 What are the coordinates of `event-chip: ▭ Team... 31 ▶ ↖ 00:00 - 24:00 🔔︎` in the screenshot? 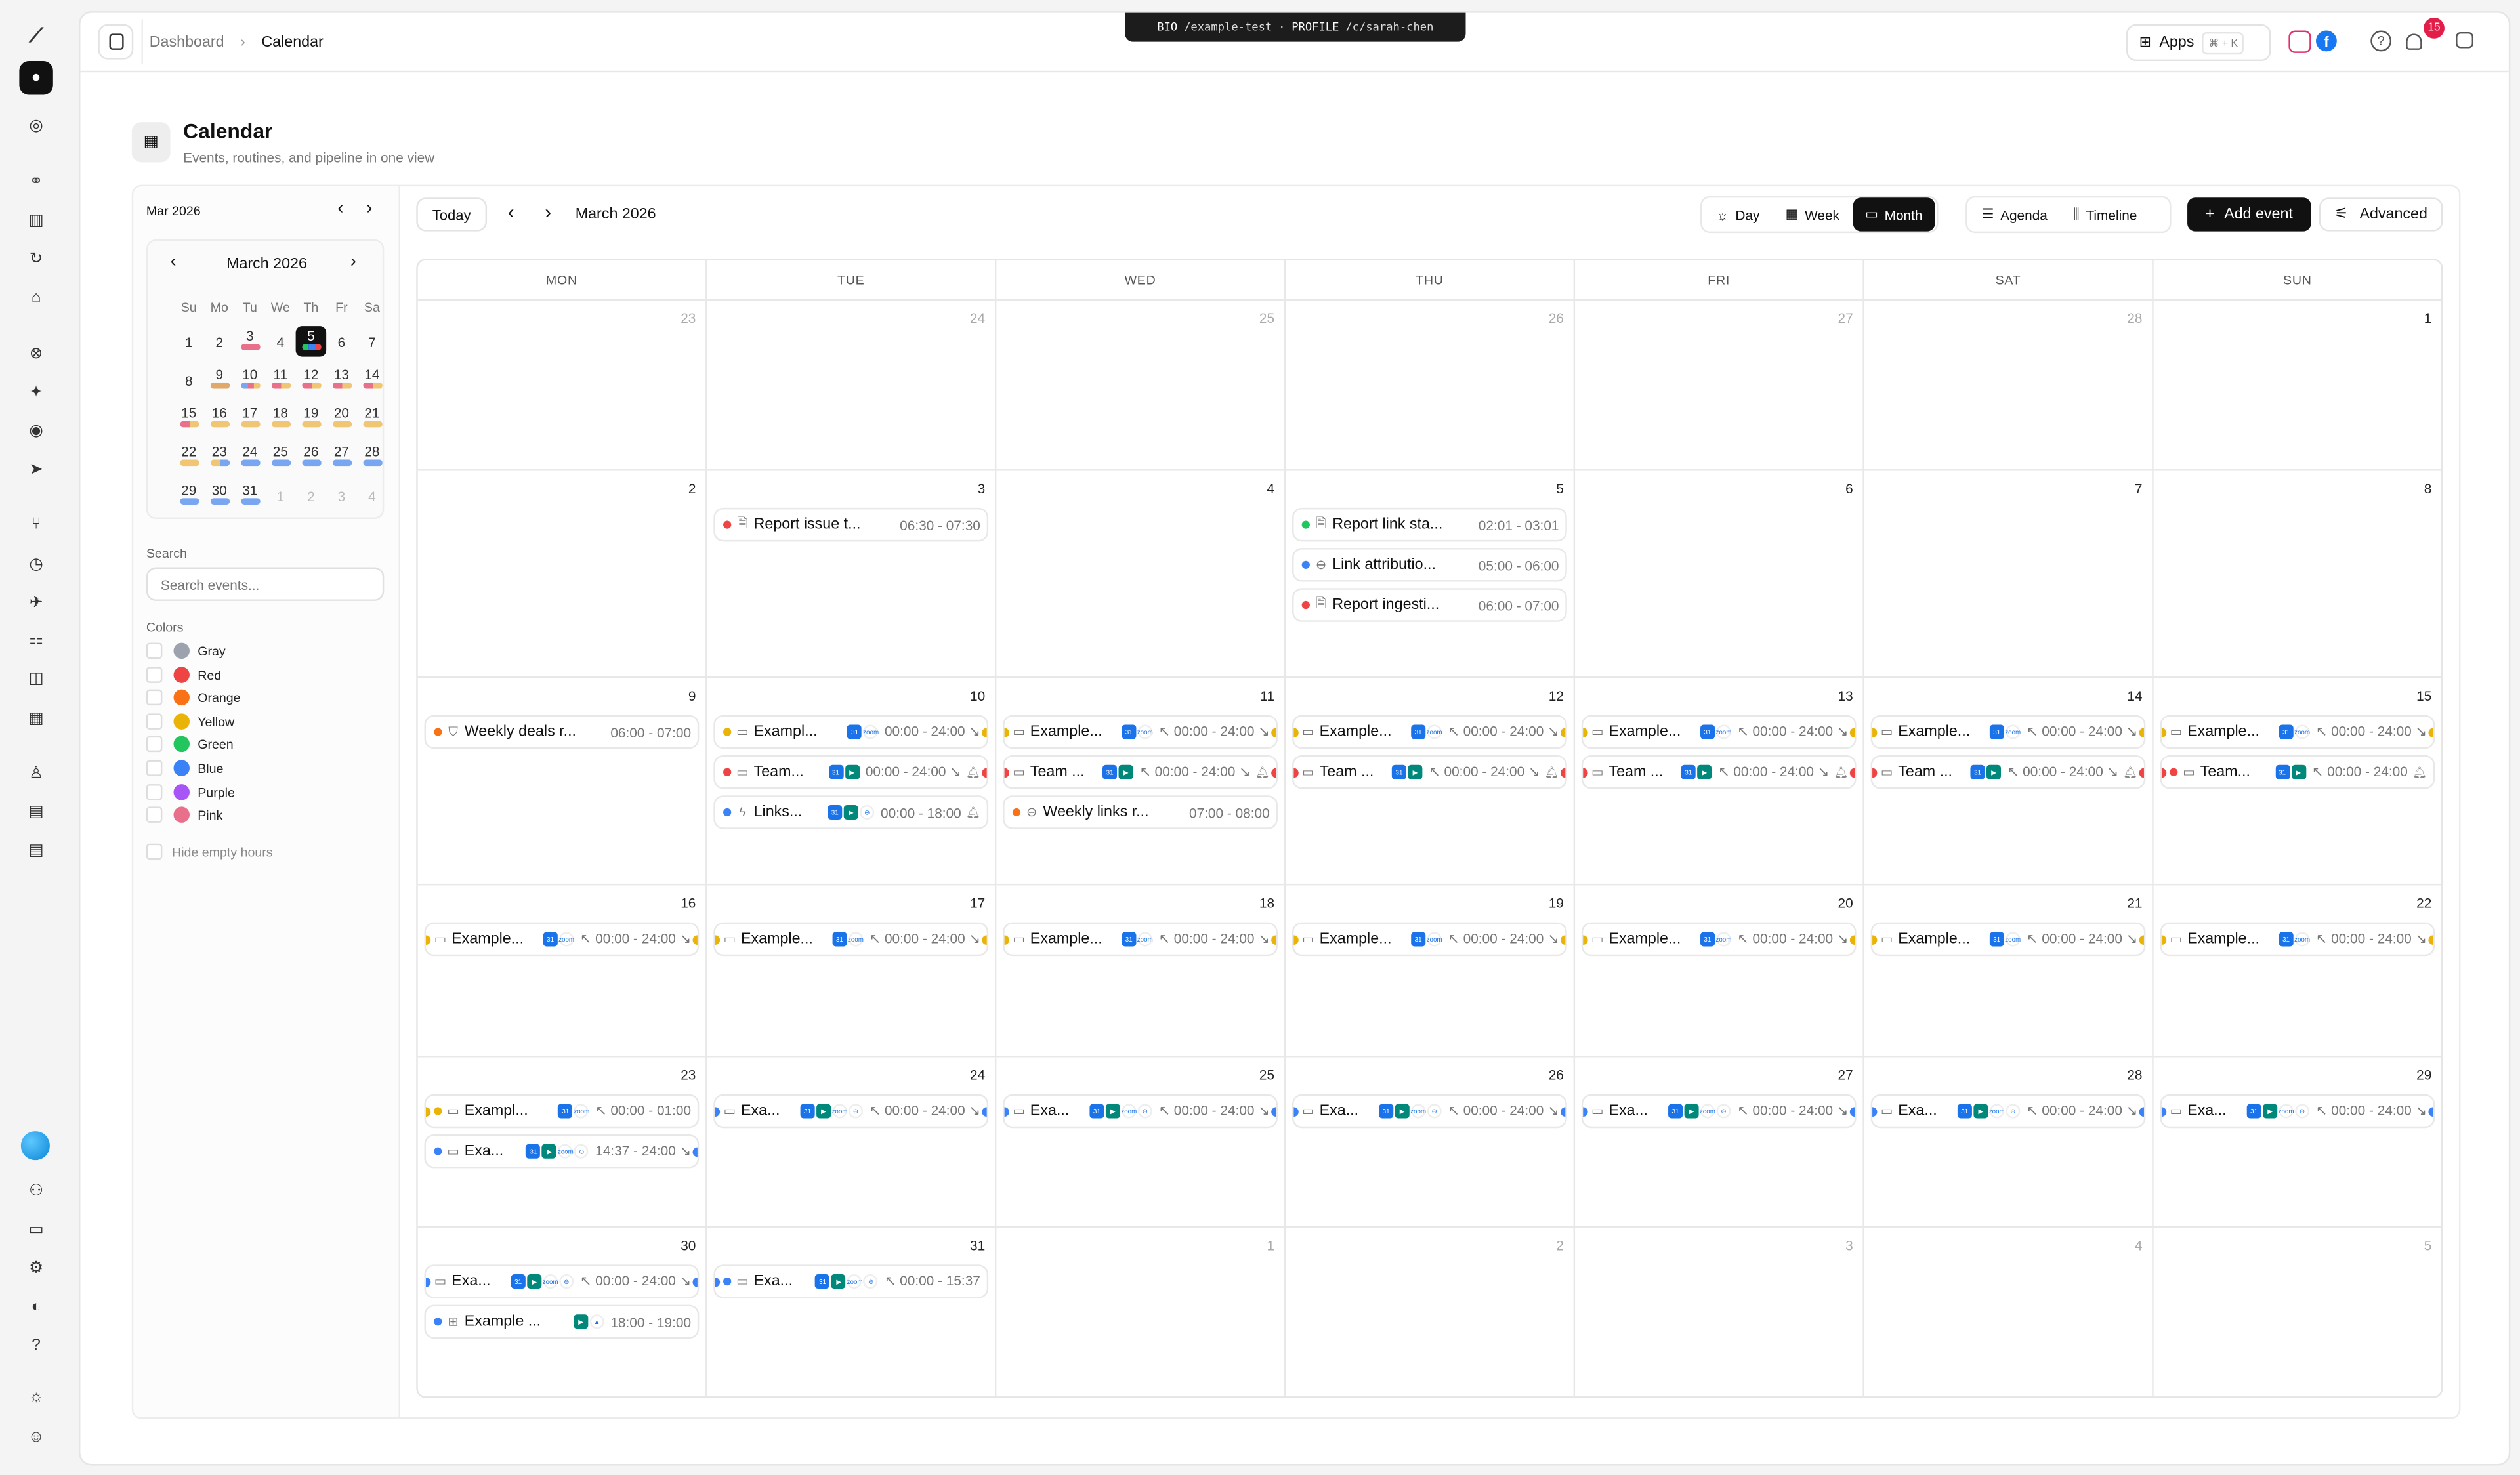 It's located at (2297, 772).